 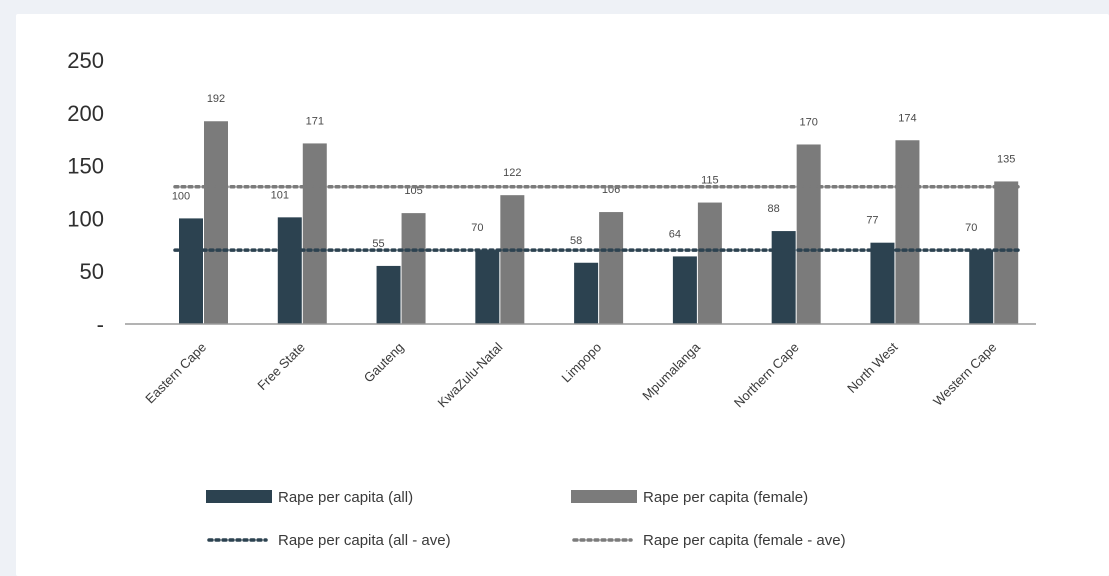 What do you see at coordinates (85, 166) in the screenshot?
I see `y-tick-label: 150` at bounding box center [85, 166].